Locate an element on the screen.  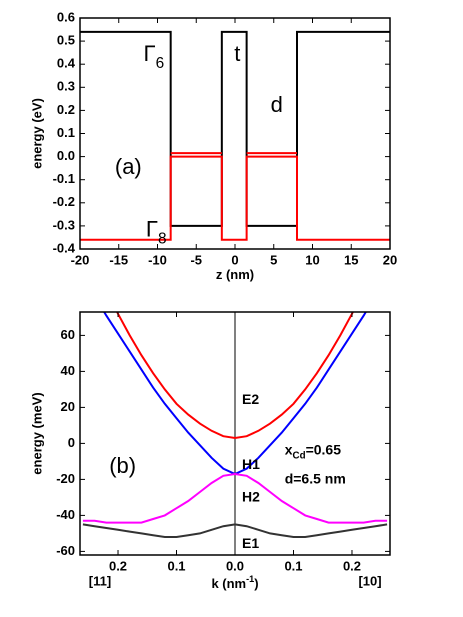
y-tick-label: 60 is located at coordinates (68, 334).